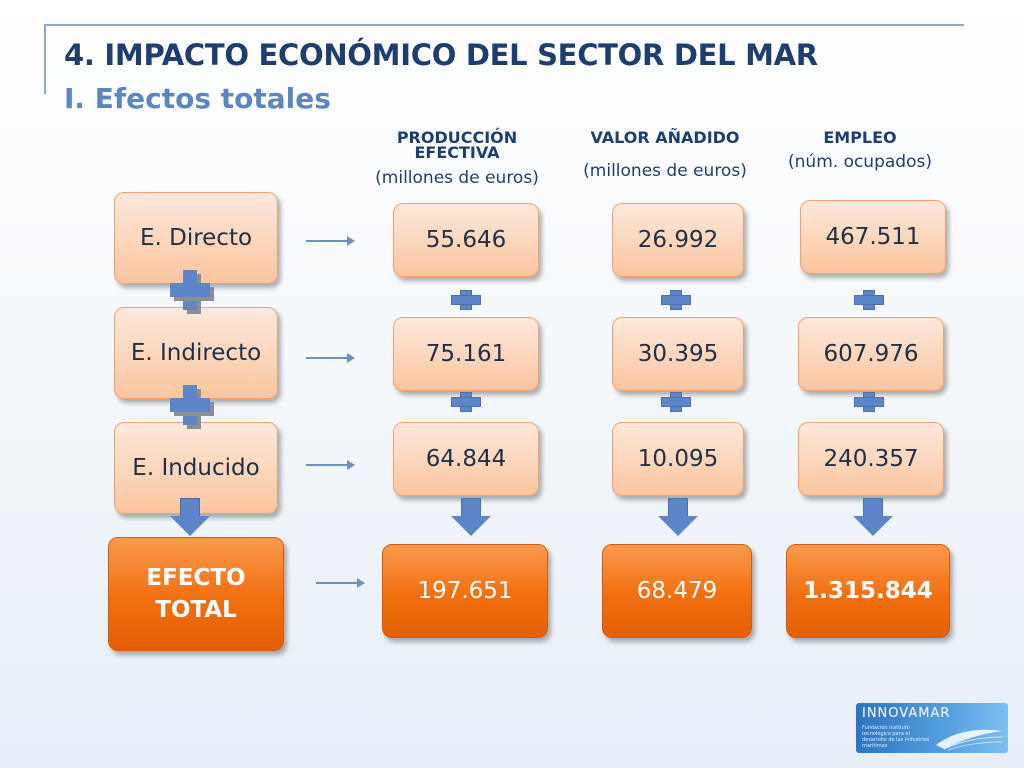 Image resolution: width=1024 pixels, height=768 pixels. I want to click on value-cell-inducido-produccion: 64.844, so click(466, 459).